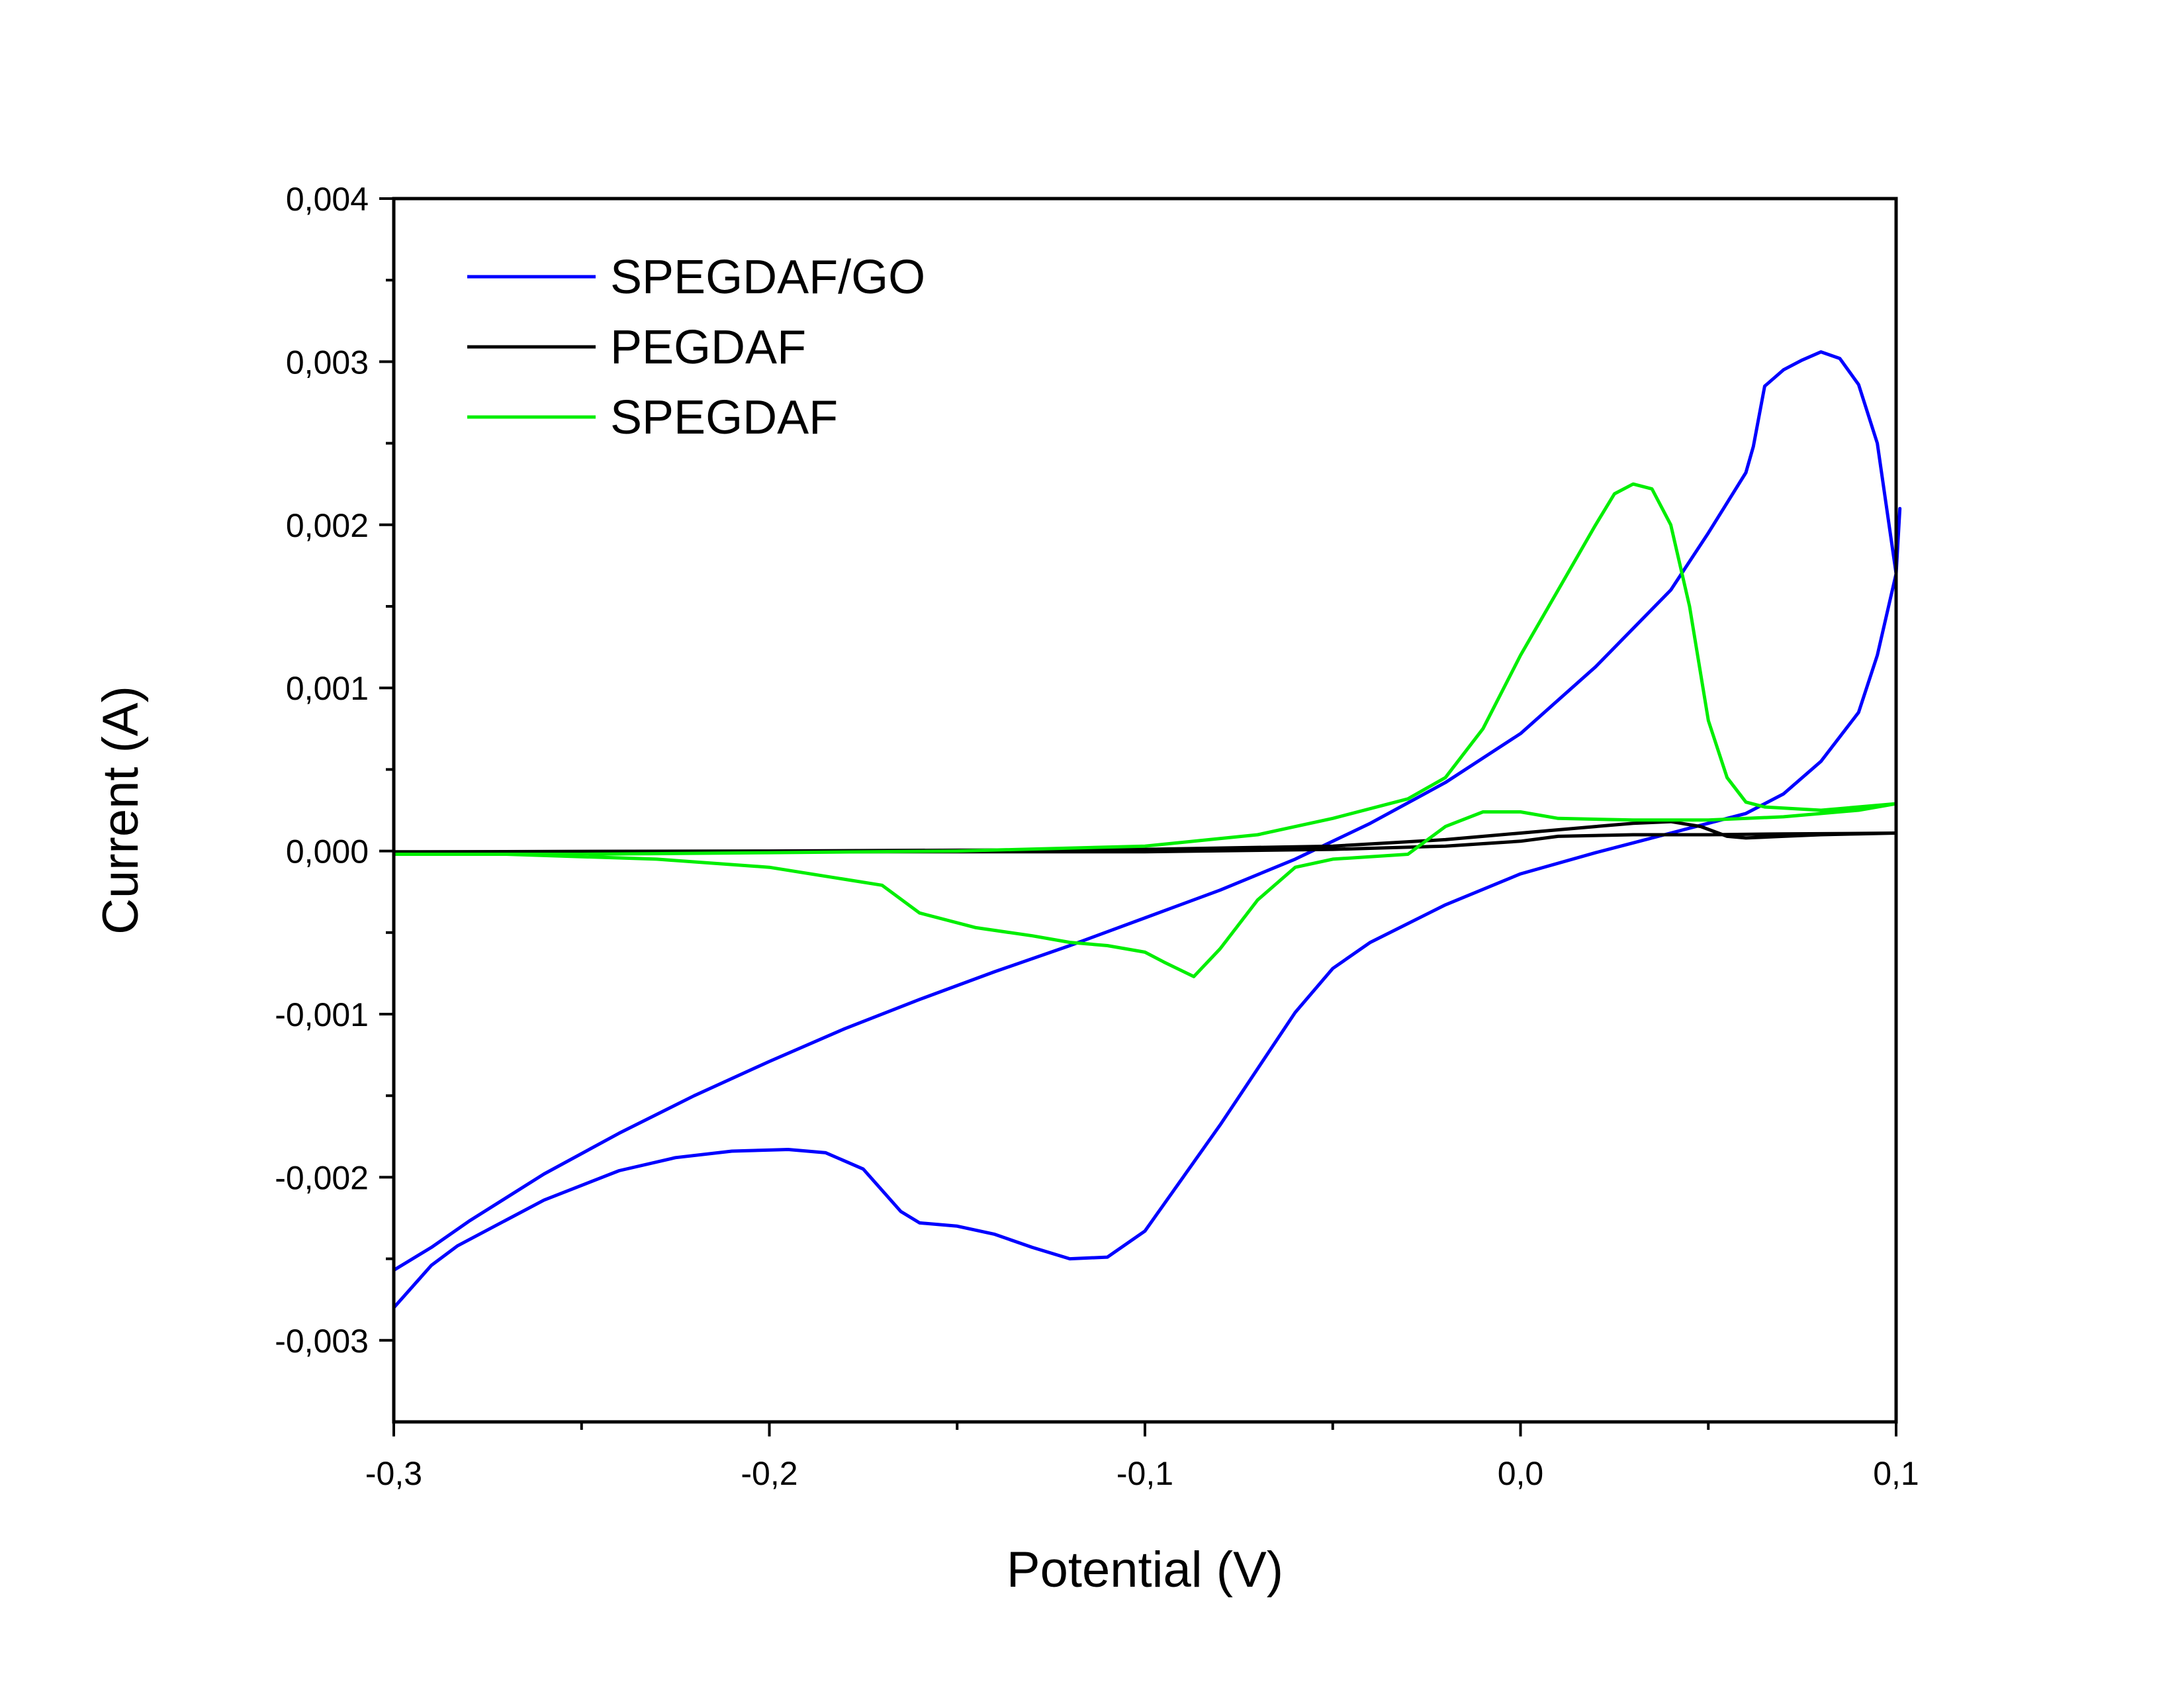 The width and height of the screenshot is (2184, 1688). I want to click on x-tick-label: -0,1, so click(1144, 1473).